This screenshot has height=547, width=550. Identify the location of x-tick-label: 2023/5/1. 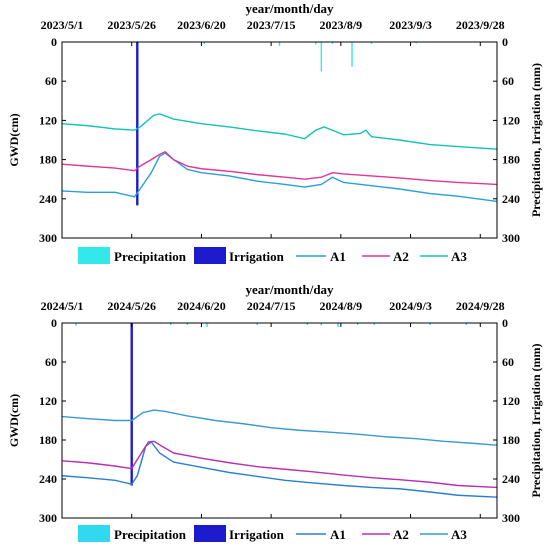
(62, 25).